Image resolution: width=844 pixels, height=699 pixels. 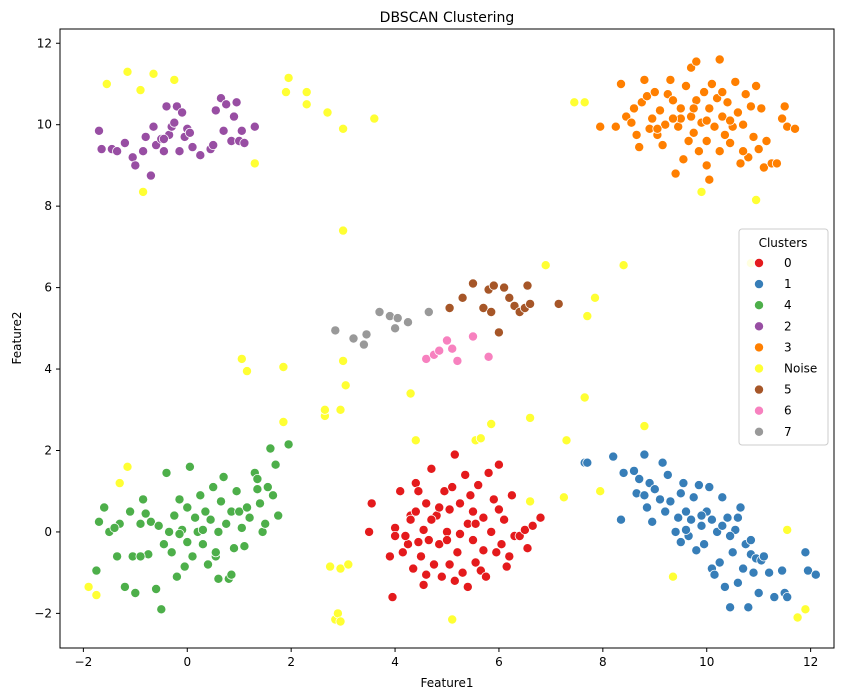 What do you see at coordinates (48, 532) in the screenshot?
I see `y-tick-label: 0` at bounding box center [48, 532].